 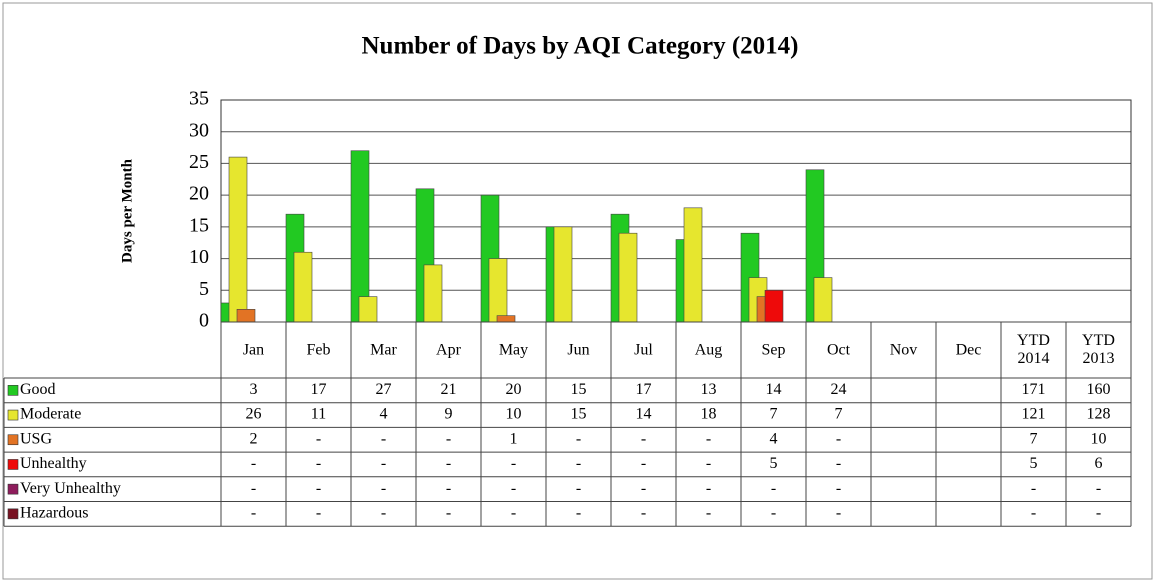 What do you see at coordinates (1099, 463) in the screenshot?
I see `table-cell: 6` at bounding box center [1099, 463].